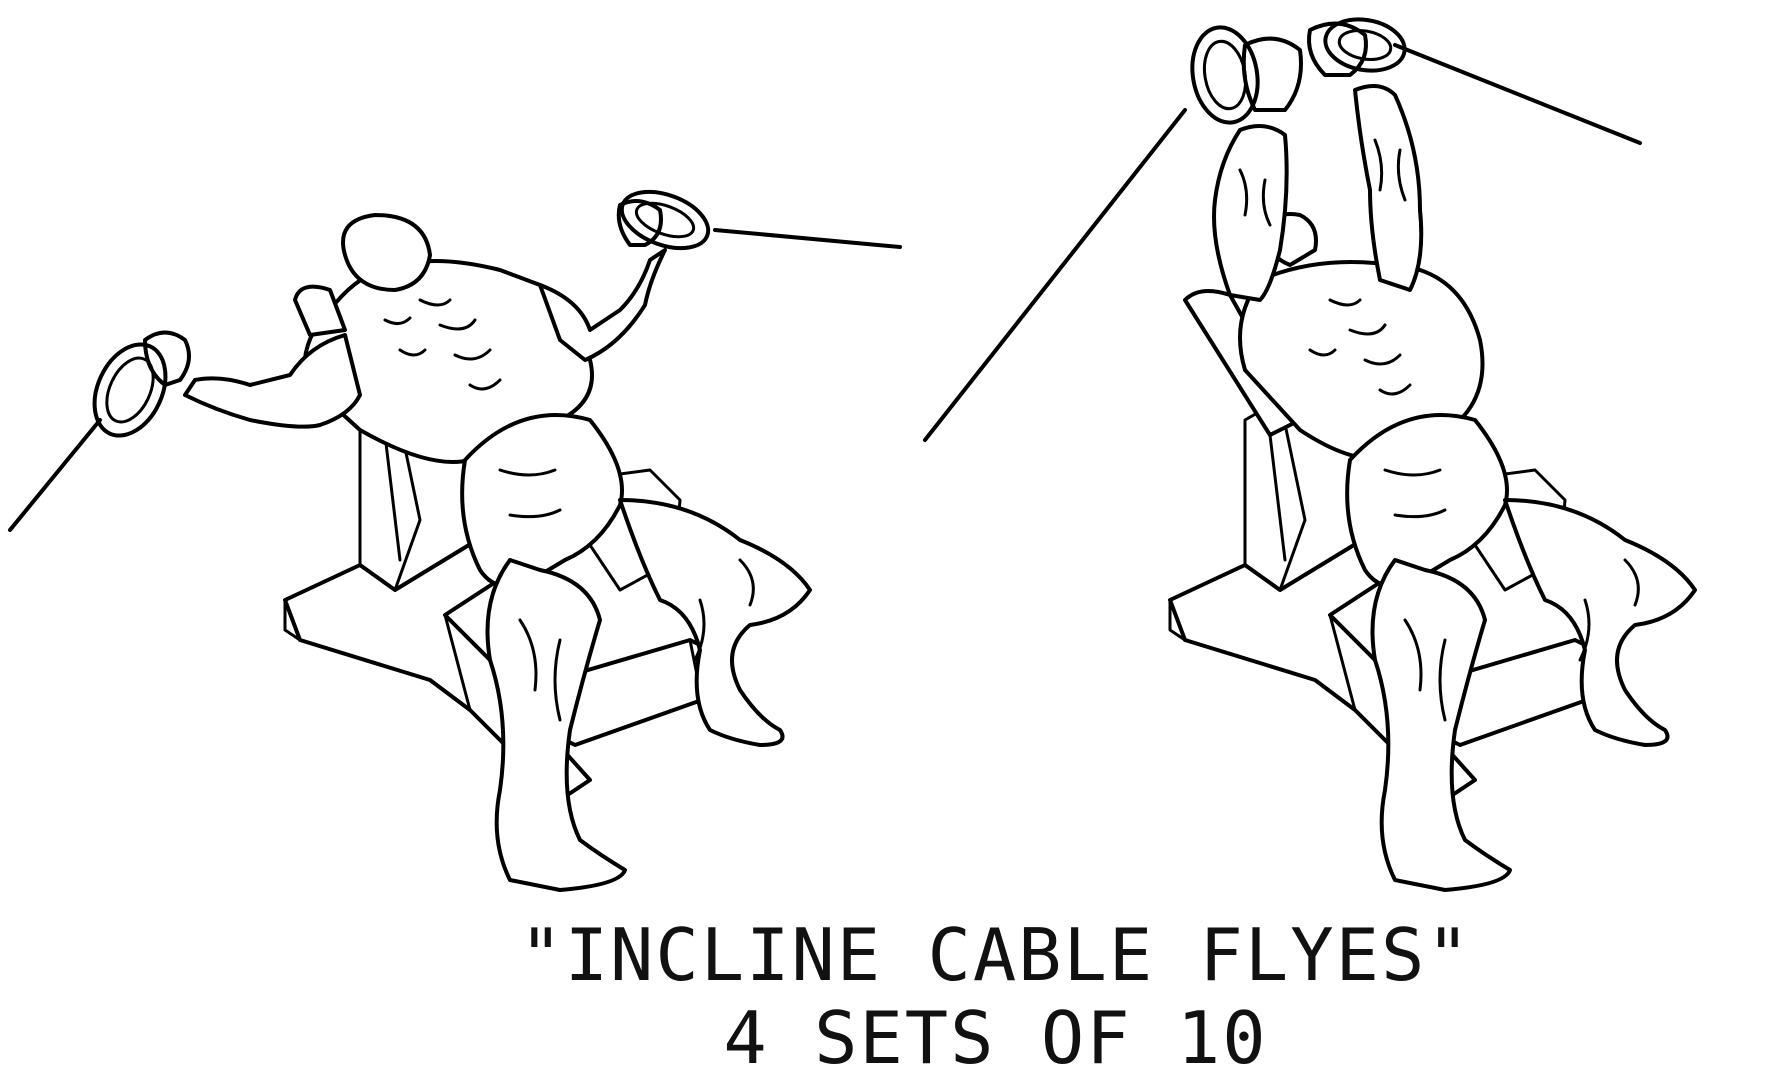 This screenshot has height=1080, width=1786. I want to click on head, so click(386, 252).